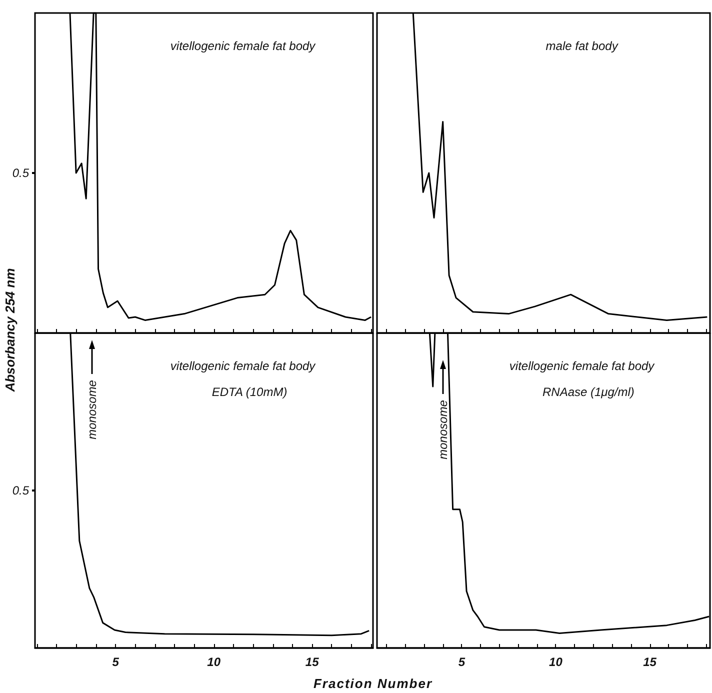 This screenshot has width=712, height=693. I want to click on text: RNAase (1μg/ml), so click(588, 392).